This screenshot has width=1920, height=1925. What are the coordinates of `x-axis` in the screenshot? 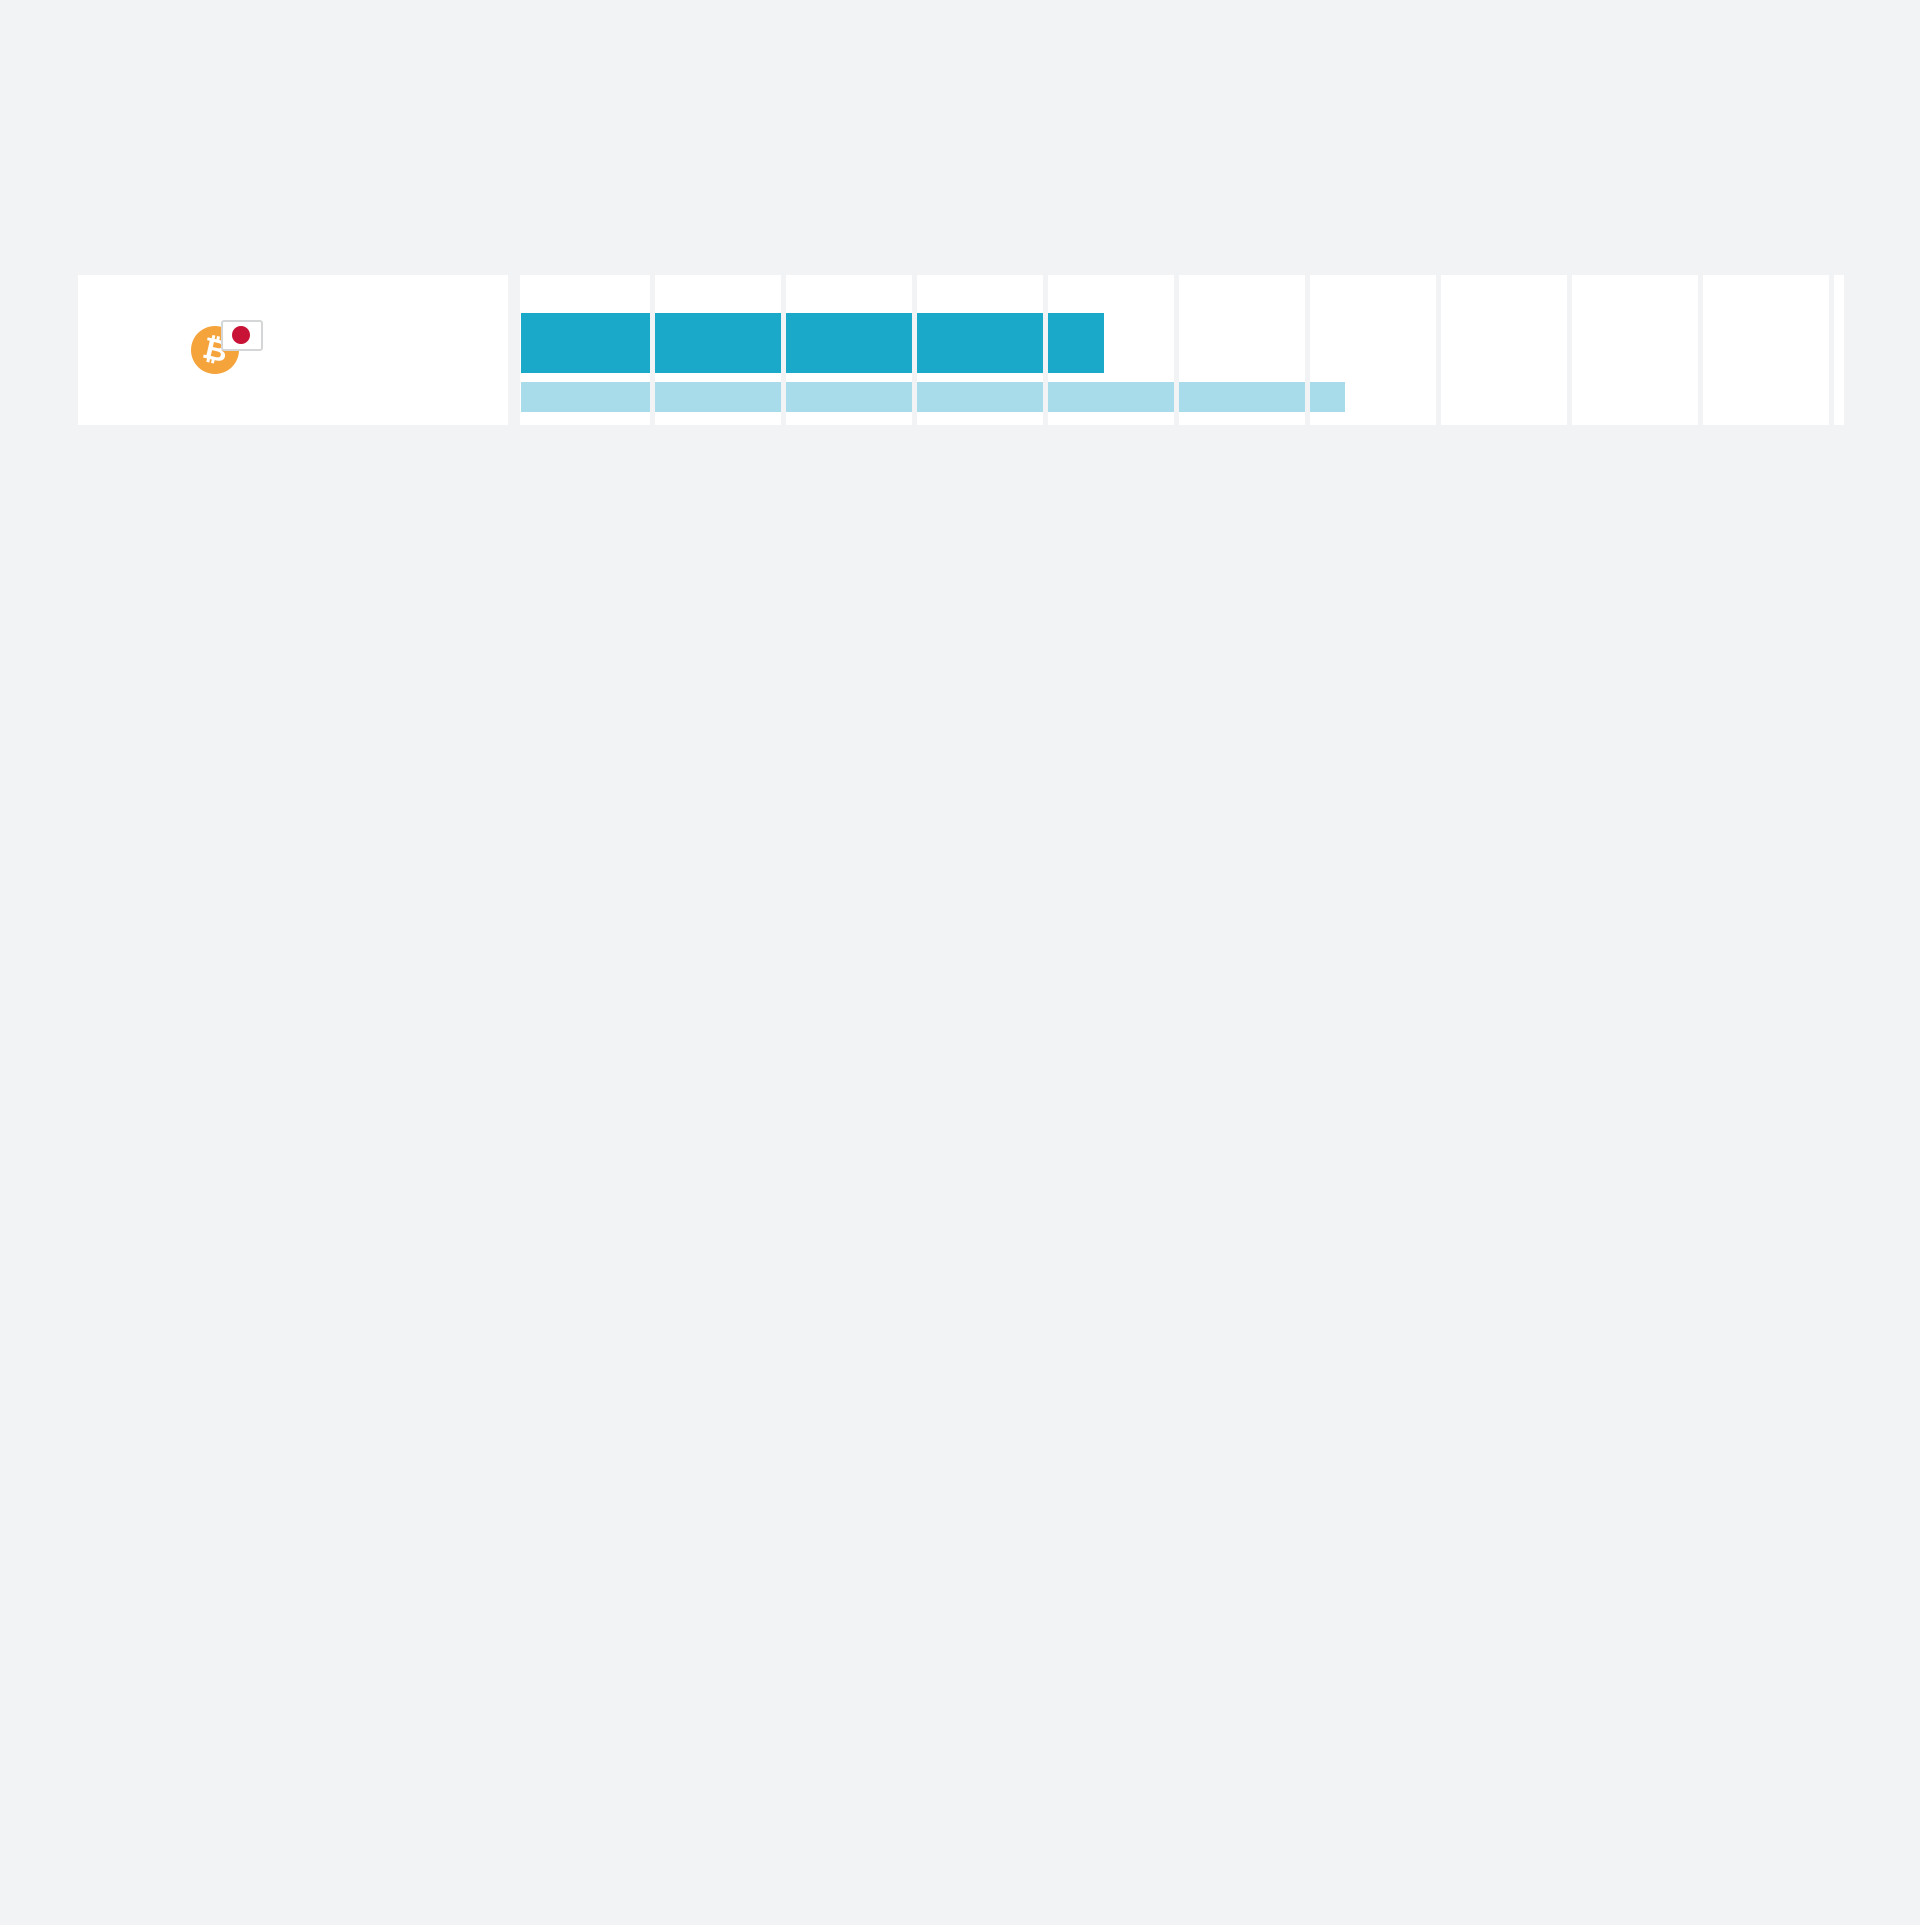 It's located at (960, 1747).